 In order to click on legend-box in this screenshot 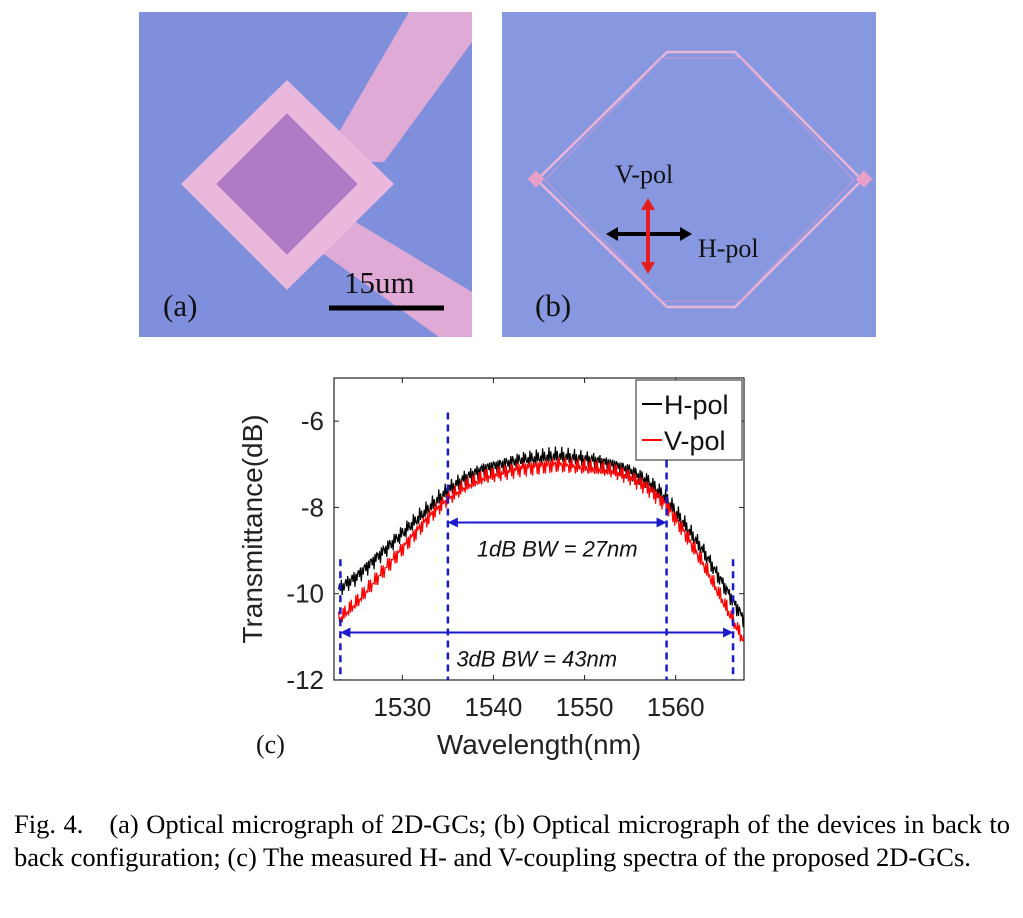, I will do `click(689, 420)`.